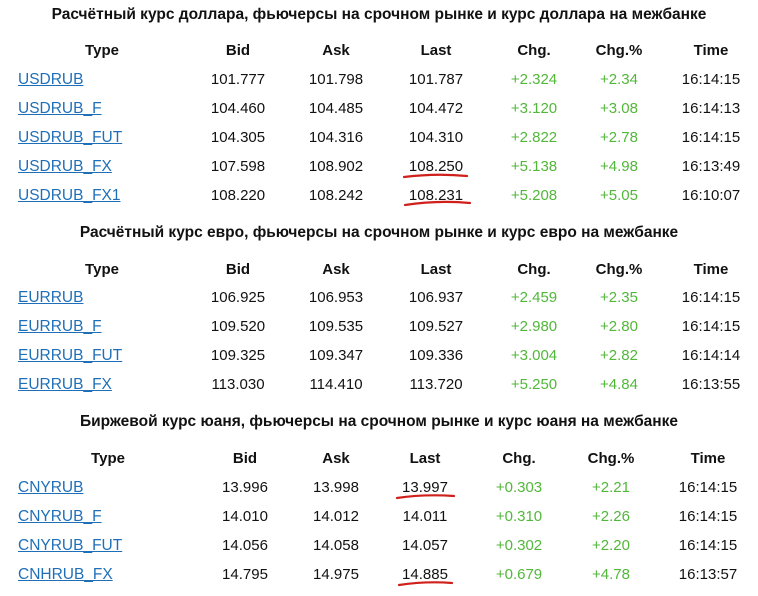  I want to click on change-pct-value: +2.78, so click(619, 137).